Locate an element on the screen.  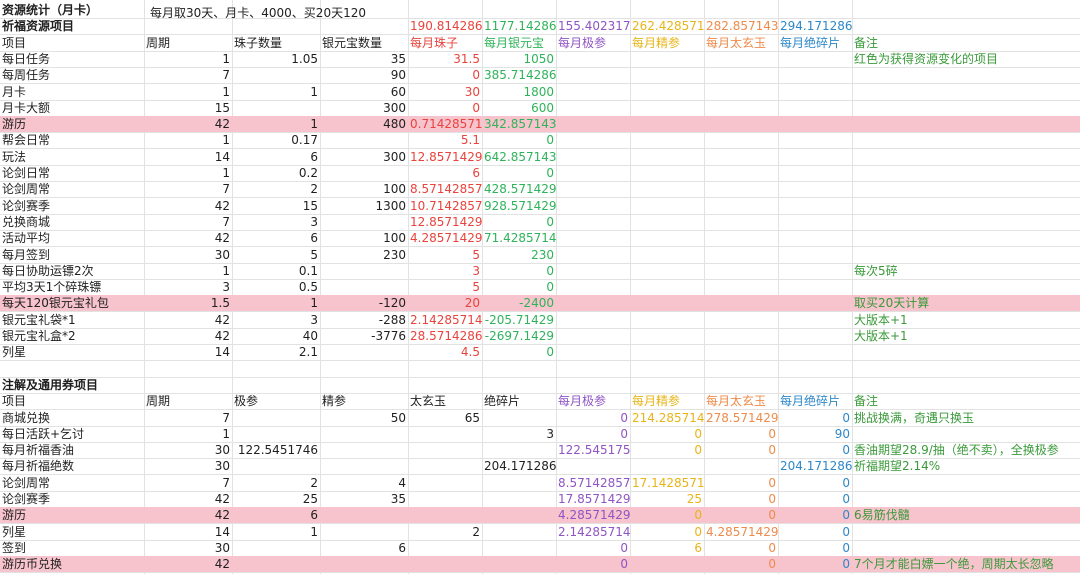
monthly-ji: 17.8571429 is located at coordinates (594, 499).